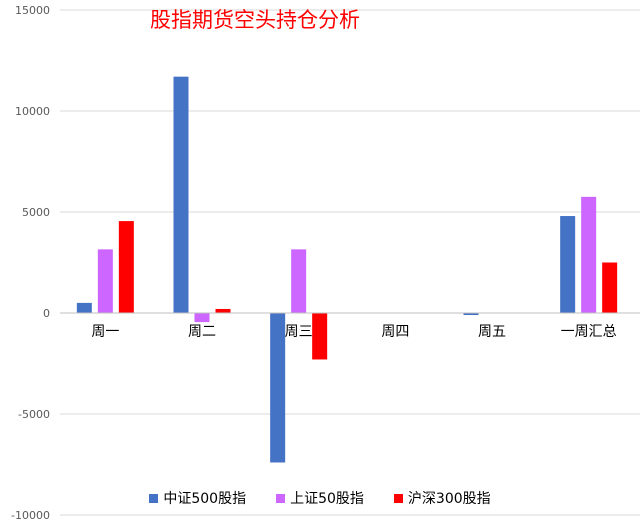 This screenshot has height=519, width=640. I want to click on legend-swatch-csi500, so click(154, 498).